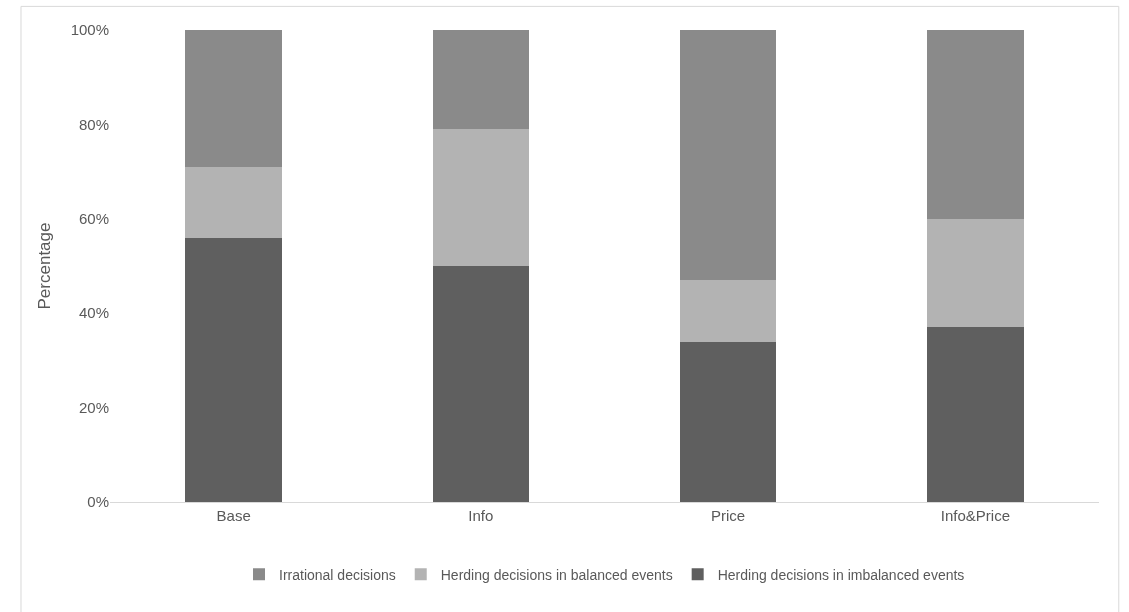 The image size is (1129, 612). What do you see at coordinates (93, 124) in the screenshot?
I see `y-tick-label: 80%` at bounding box center [93, 124].